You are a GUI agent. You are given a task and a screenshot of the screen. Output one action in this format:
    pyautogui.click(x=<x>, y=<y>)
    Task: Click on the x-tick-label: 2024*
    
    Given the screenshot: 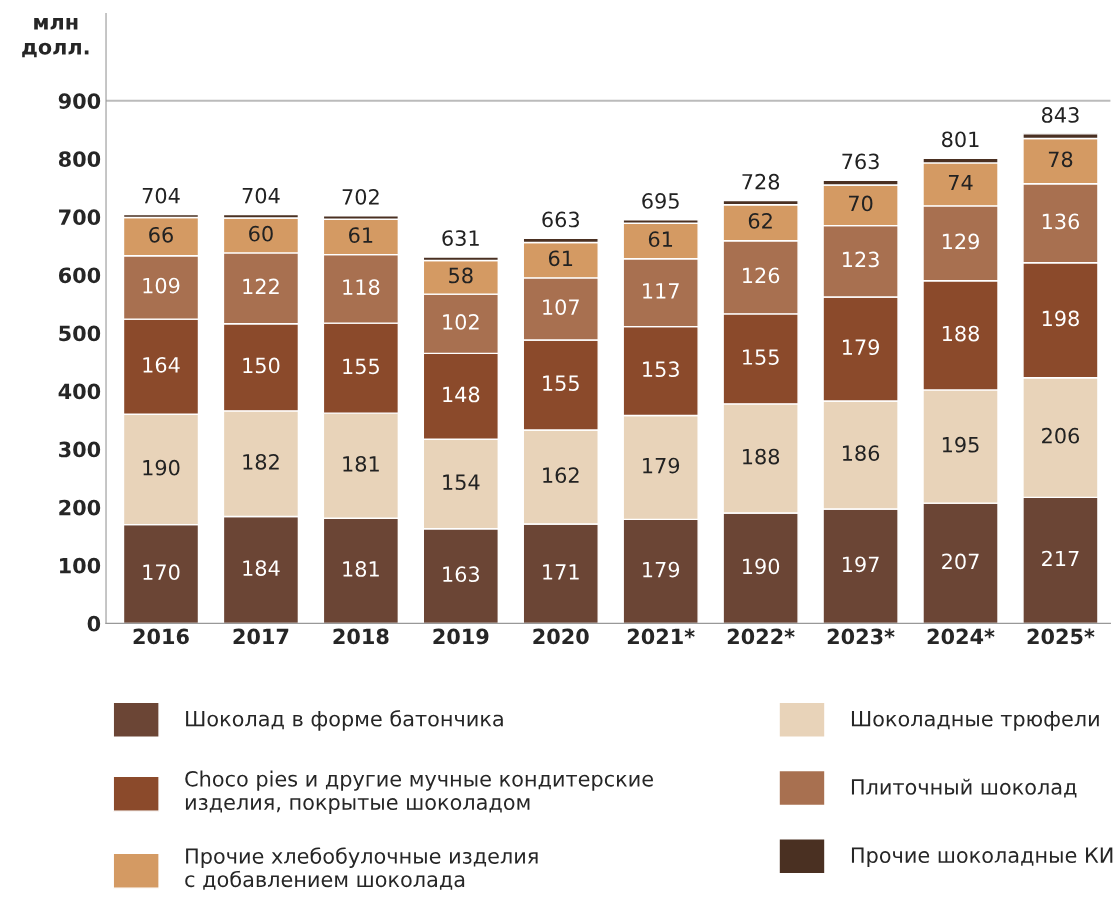 What is the action you would take?
    pyautogui.click(x=961, y=636)
    